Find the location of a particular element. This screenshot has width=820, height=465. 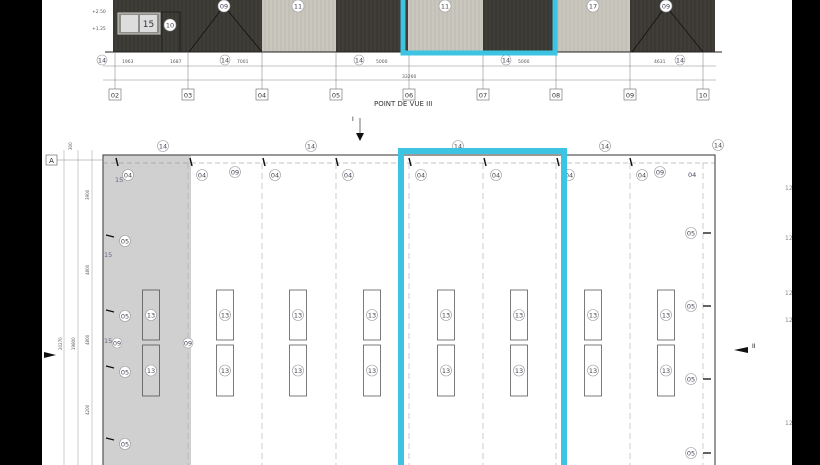

callout-14-bubble is located at coordinates (311, 146).